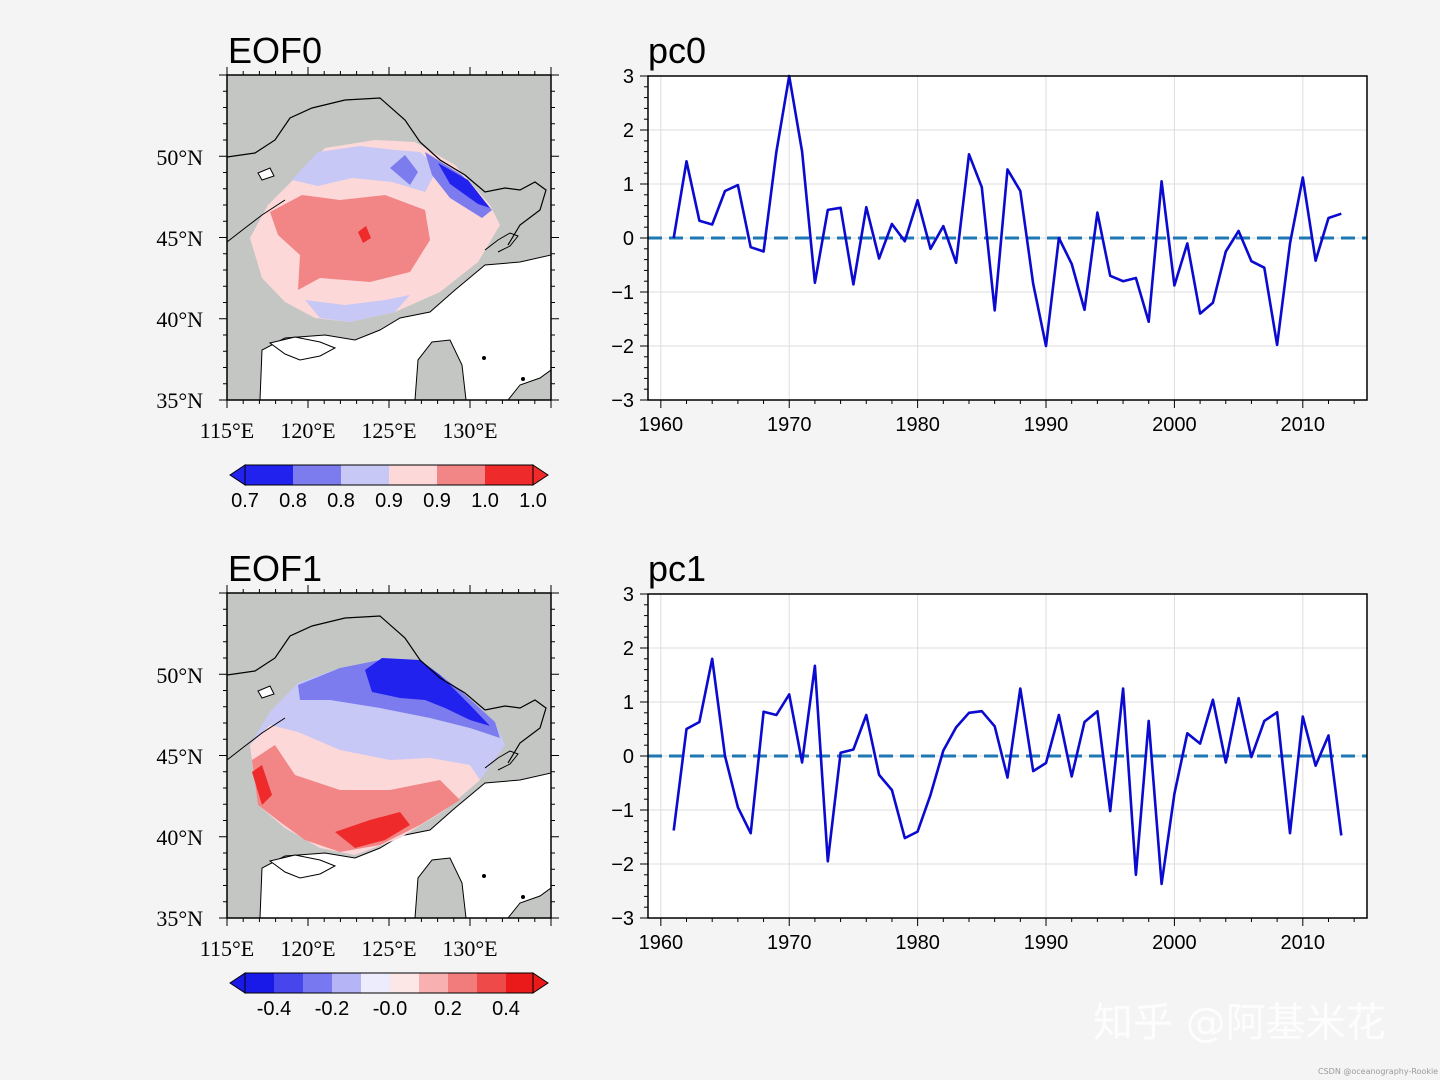 This screenshot has width=1440, height=1080. I want to click on chart-title-pc0: pc0, so click(677, 50).